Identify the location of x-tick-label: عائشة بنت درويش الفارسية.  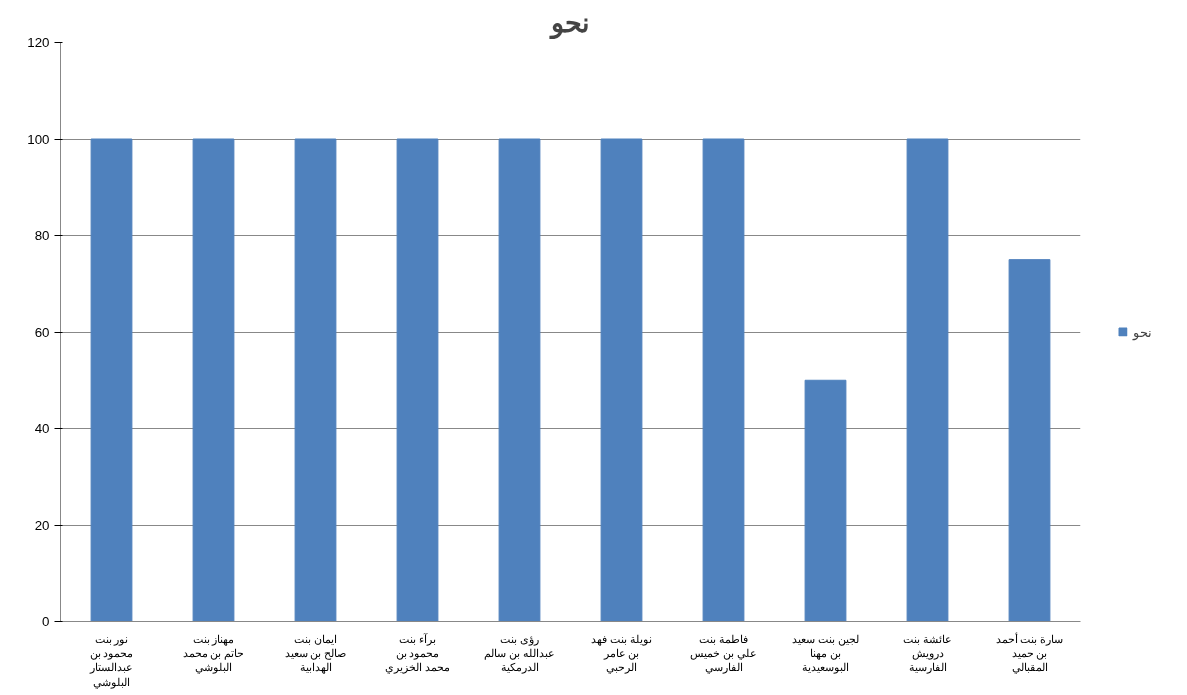
(927, 653).